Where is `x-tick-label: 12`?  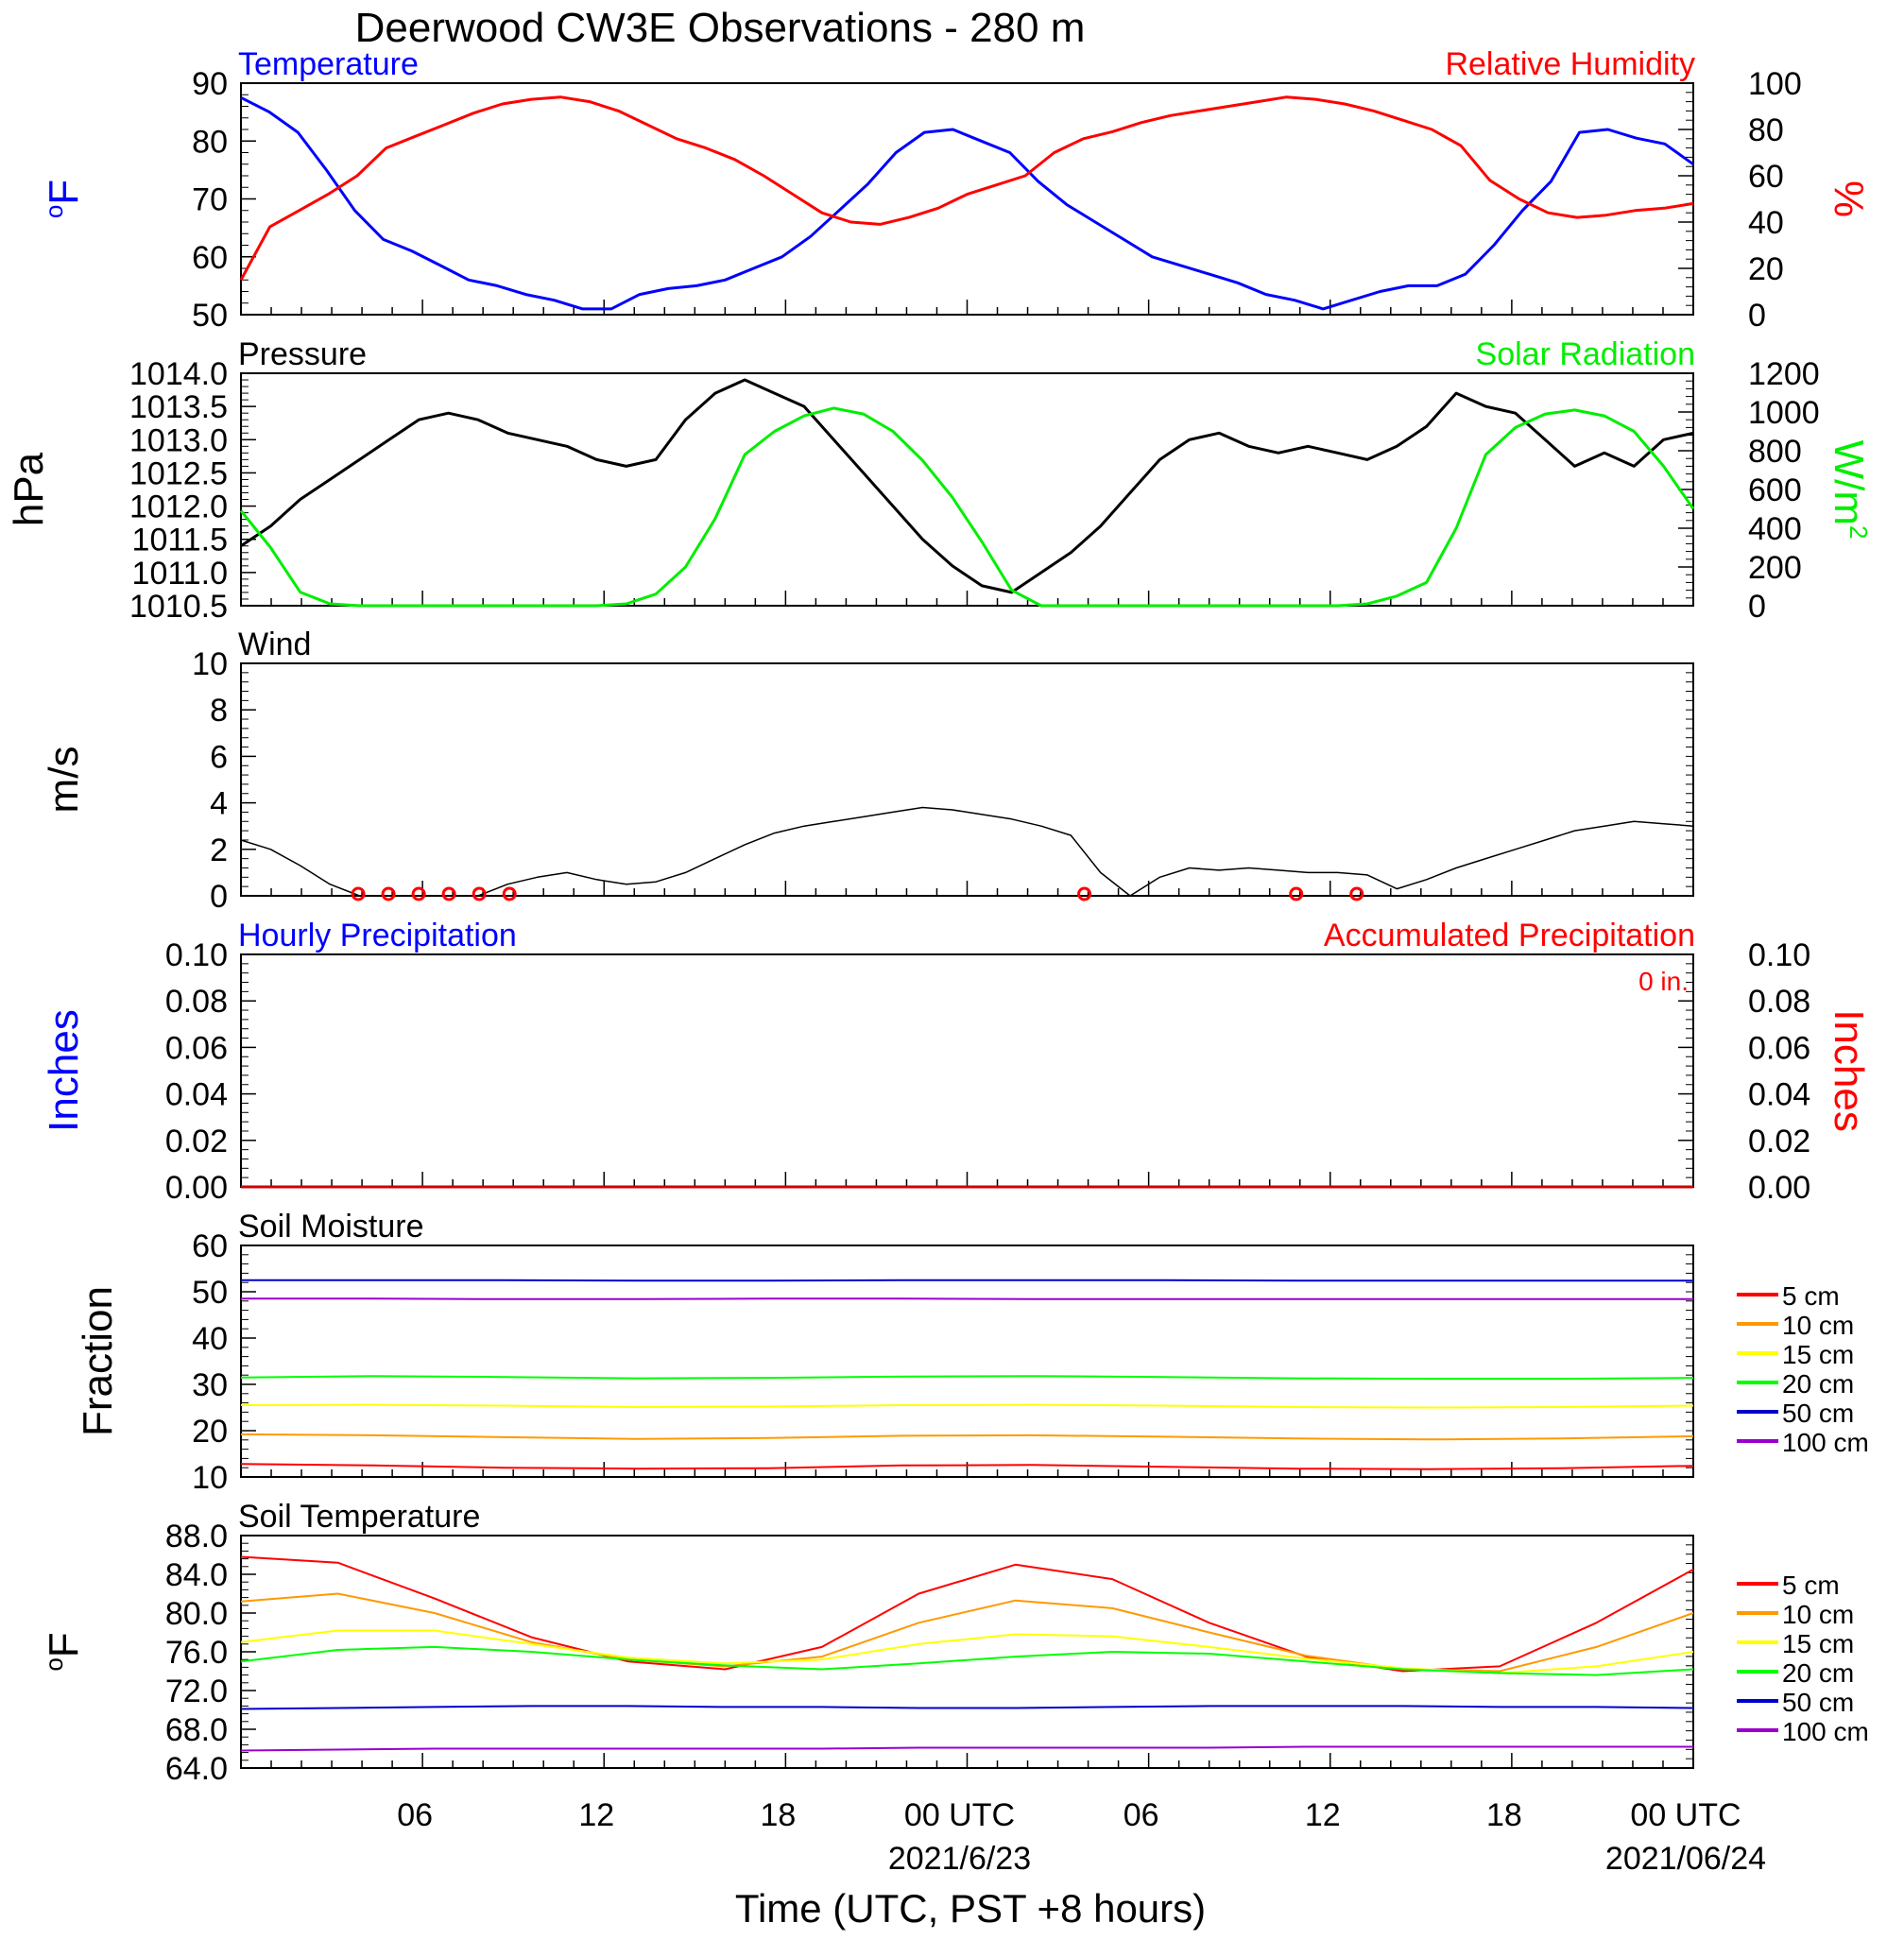 x-tick-label: 12 is located at coordinates (596, 1815).